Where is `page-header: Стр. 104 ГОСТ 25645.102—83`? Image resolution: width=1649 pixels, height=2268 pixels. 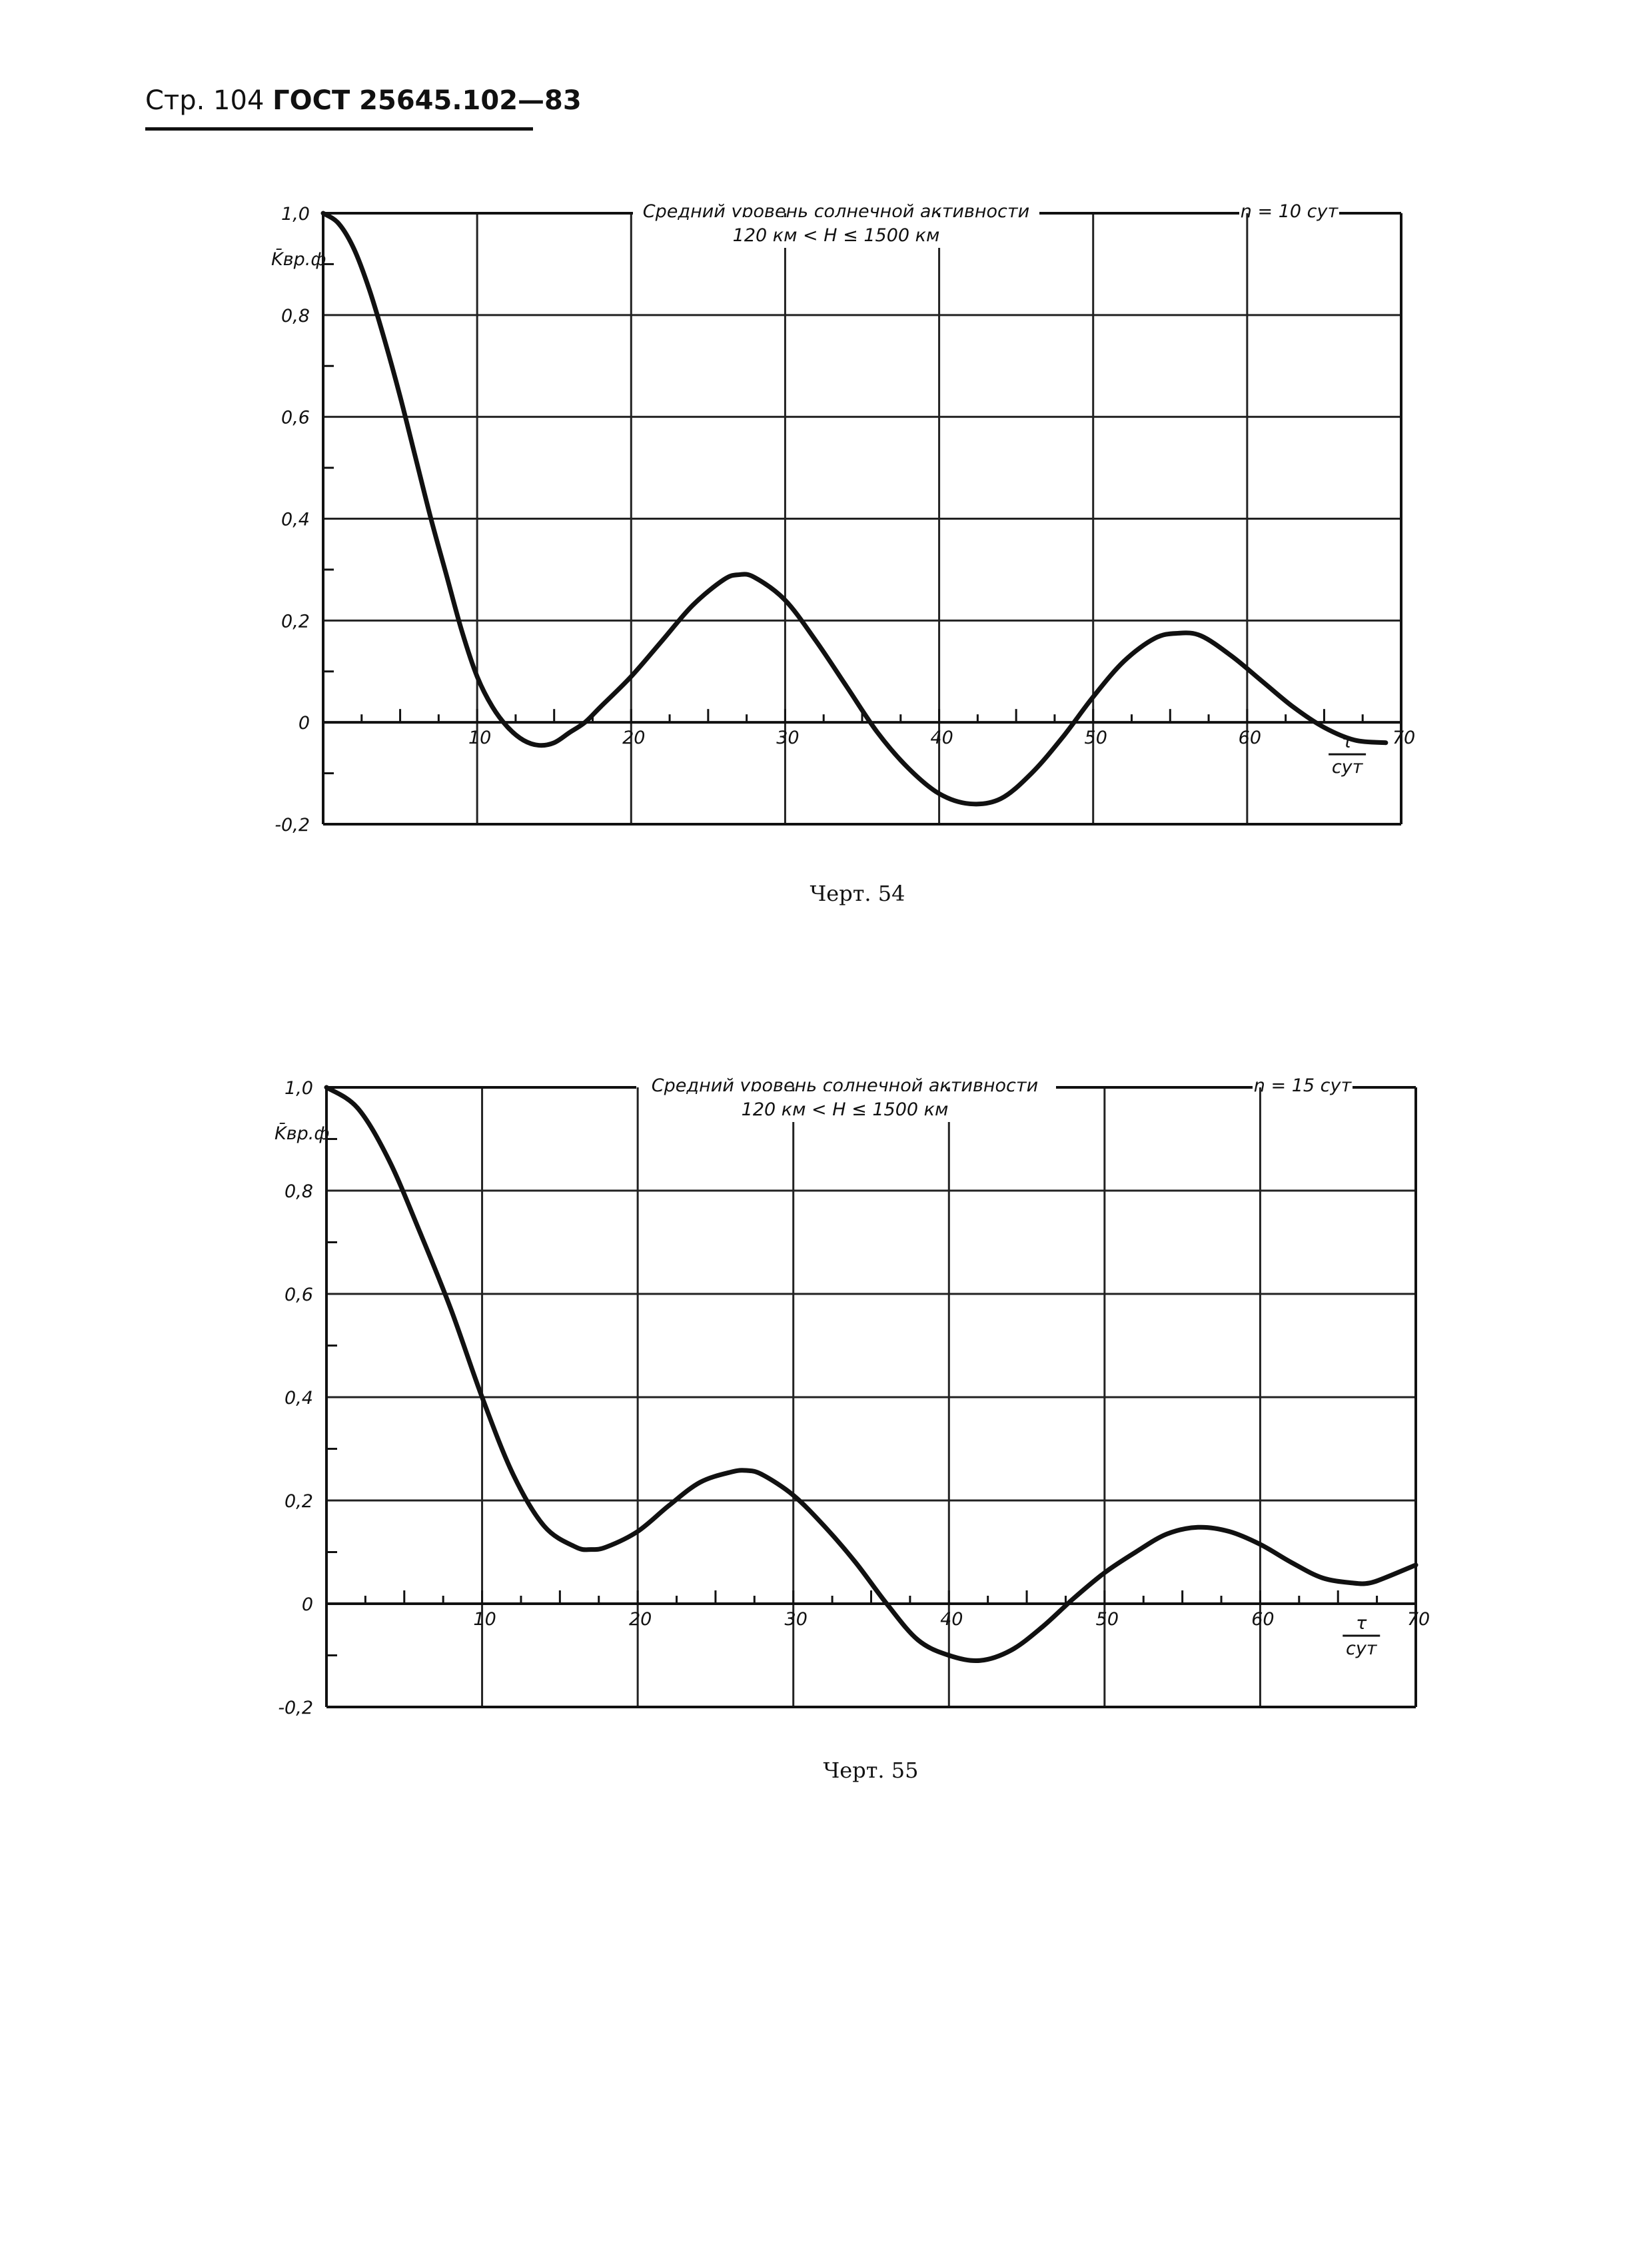
page-header: Стр. 104 ГОСТ 25645.102—83 is located at coordinates (363, 100).